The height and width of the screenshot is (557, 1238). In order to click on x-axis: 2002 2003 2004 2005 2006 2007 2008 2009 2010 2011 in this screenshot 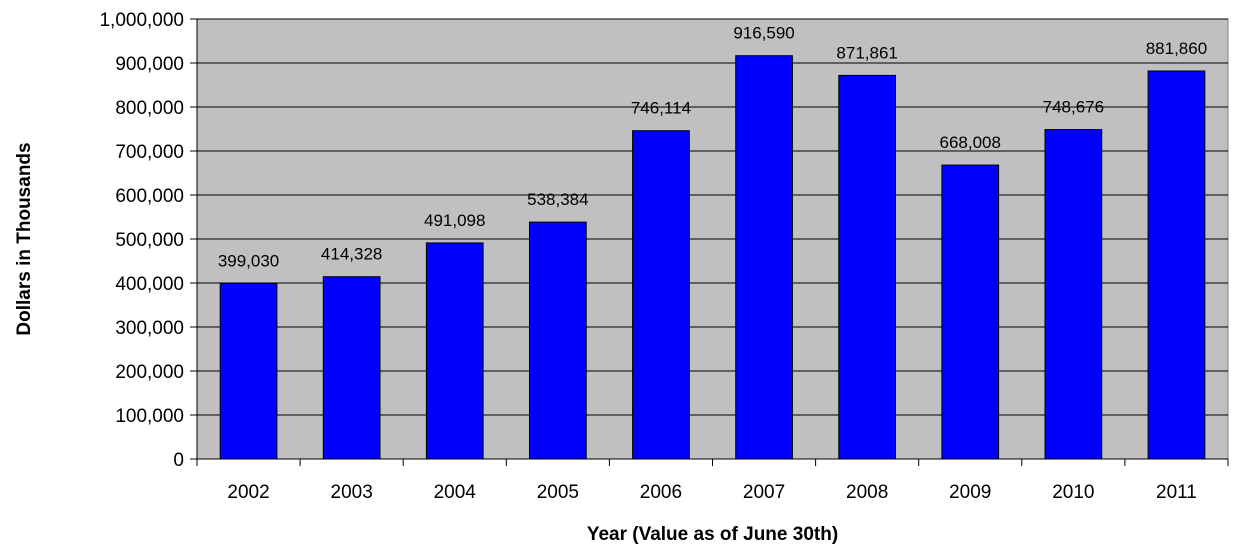, I will do `click(712, 480)`.